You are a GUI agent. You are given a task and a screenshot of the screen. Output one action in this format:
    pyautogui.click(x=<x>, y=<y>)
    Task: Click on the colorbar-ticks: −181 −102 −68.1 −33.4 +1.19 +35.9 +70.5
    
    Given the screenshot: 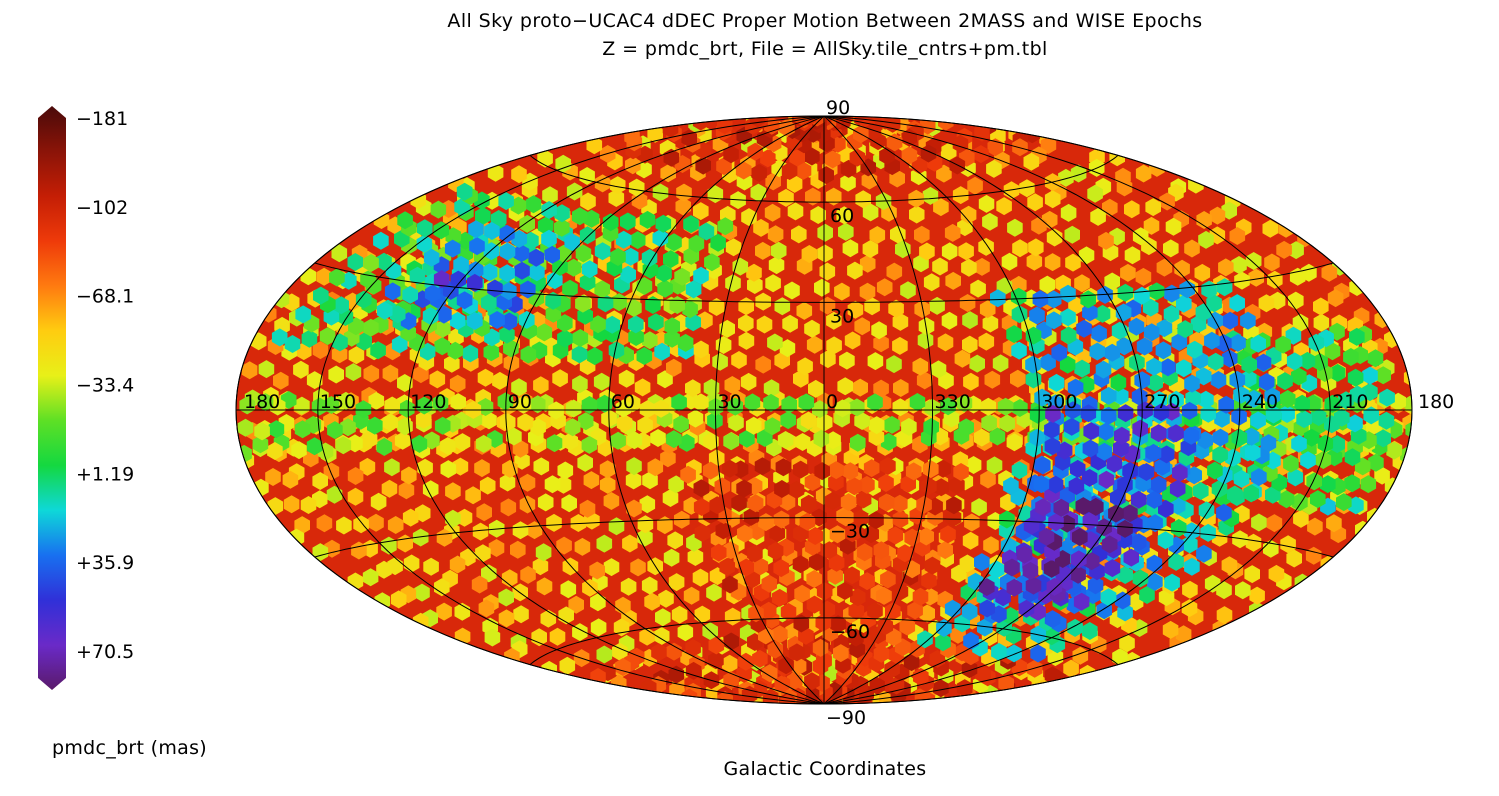 What is the action you would take?
    pyautogui.click(x=105, y=385)
    